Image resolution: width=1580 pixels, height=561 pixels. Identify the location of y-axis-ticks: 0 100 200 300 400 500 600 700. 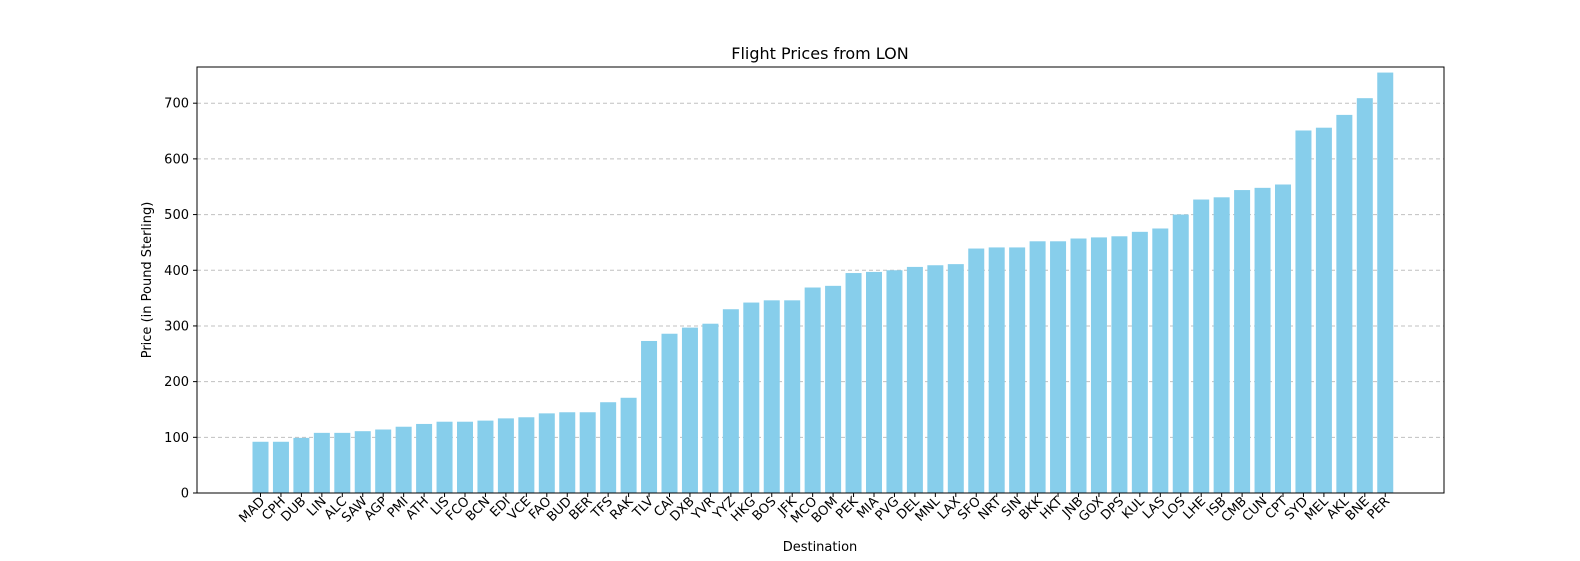
(180, 299).